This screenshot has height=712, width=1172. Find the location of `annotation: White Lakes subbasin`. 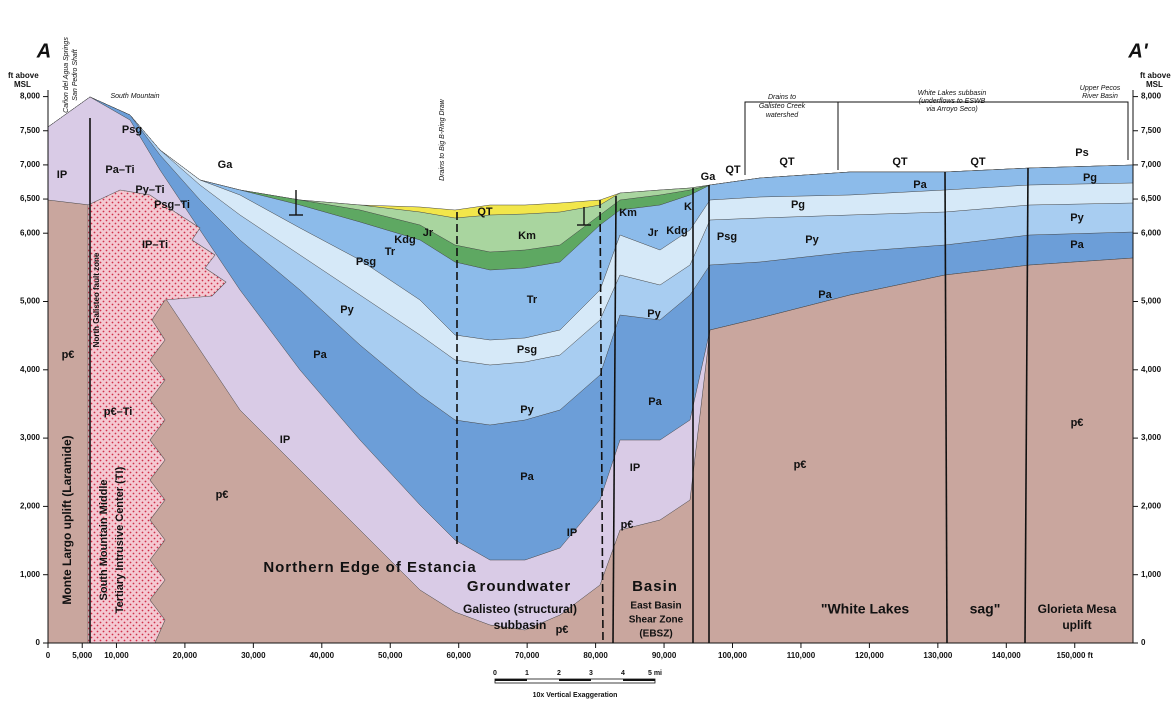

annotation: White Lakes subbasin is located at coordinates (952, 93).